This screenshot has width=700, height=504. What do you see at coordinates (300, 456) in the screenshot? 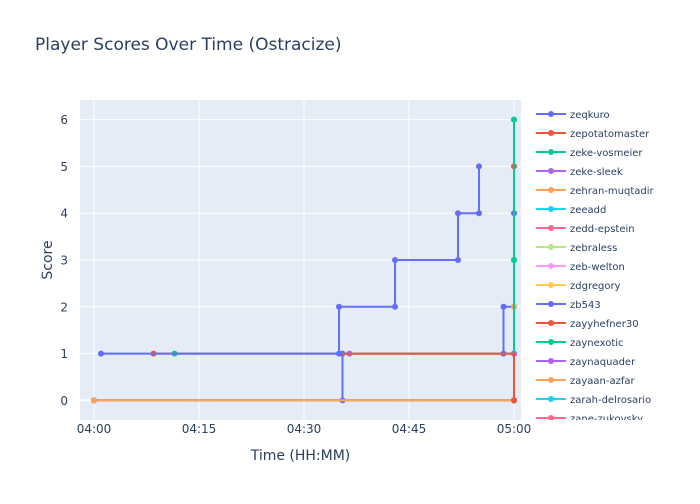
I see `x-axis-label: Time (HH:MM)` at bounding box center [300, 456].